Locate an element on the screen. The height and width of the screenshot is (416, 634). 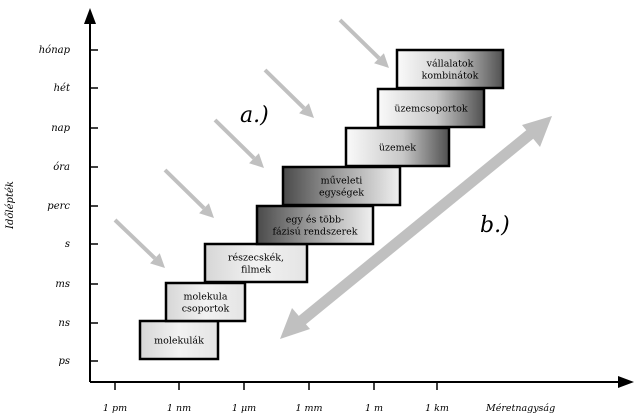
box-label-line: részecskék, is located at coordinates (256, 258).